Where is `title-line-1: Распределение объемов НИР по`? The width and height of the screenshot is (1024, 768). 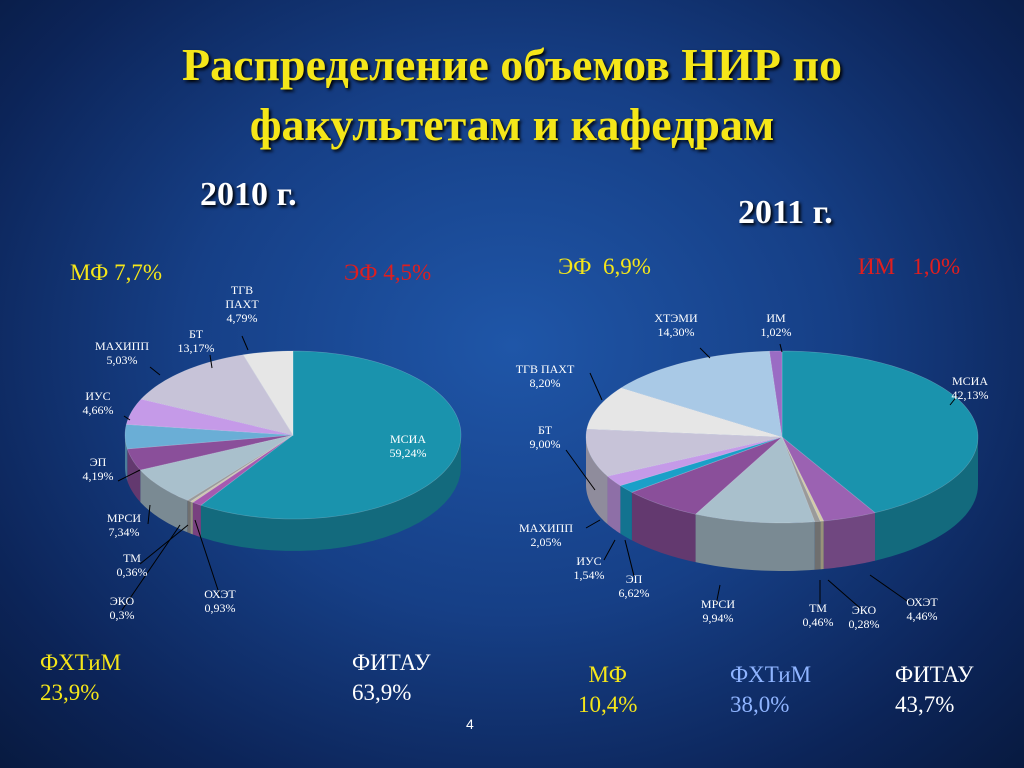 title-line-1: Распределение объемов НИР по is located at coordinates (512, 64).